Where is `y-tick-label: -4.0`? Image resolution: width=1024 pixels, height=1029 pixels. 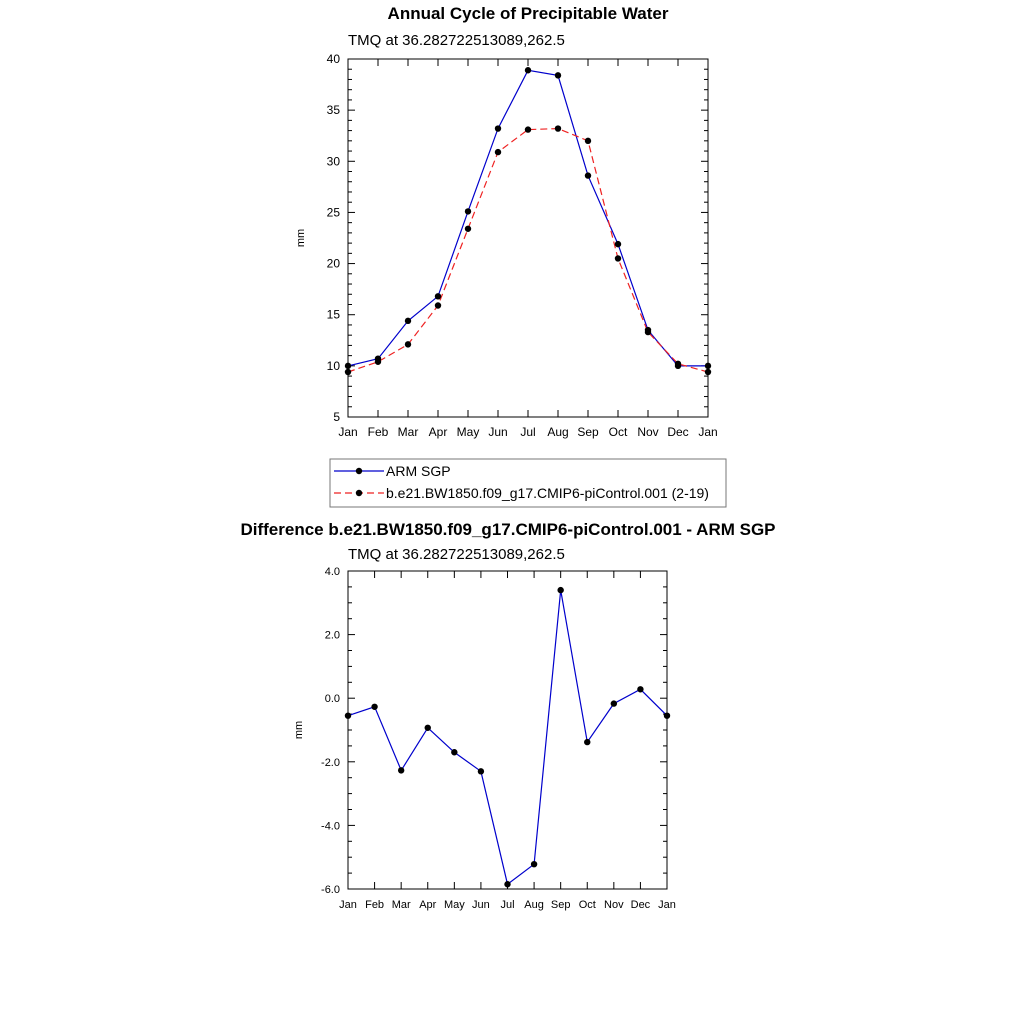 y-tick-label: -4.0 is located at coordinates (330, 826).